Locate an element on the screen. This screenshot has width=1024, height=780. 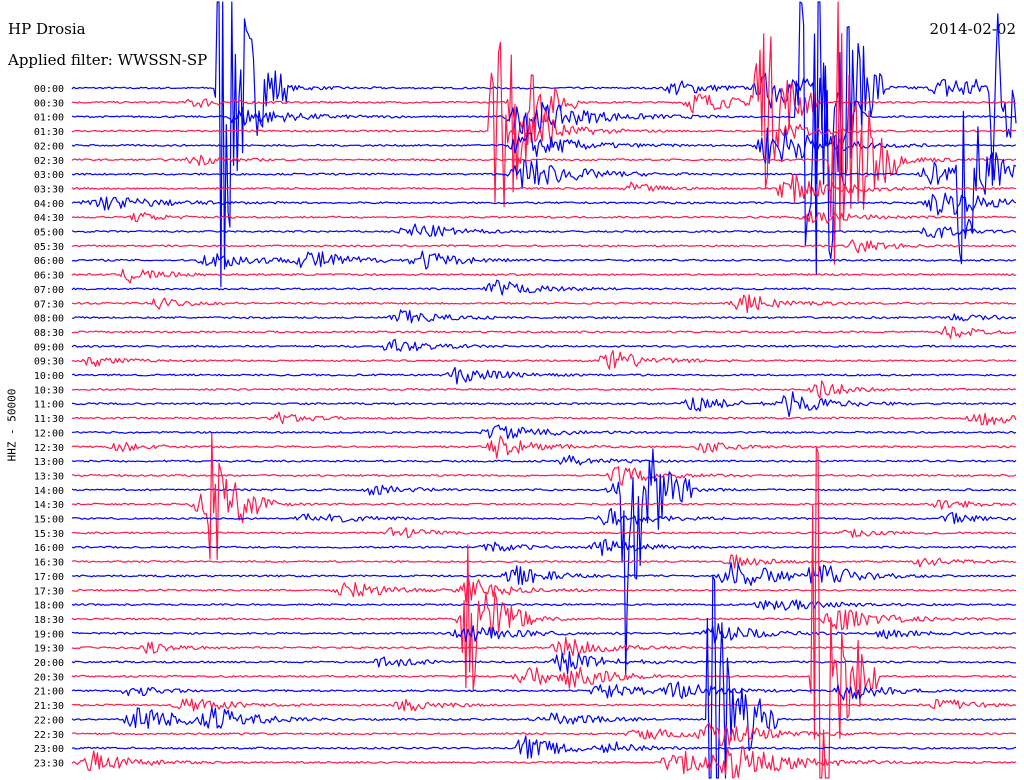
row-label-0300: 03:00 is located at coordinates (49, 175).